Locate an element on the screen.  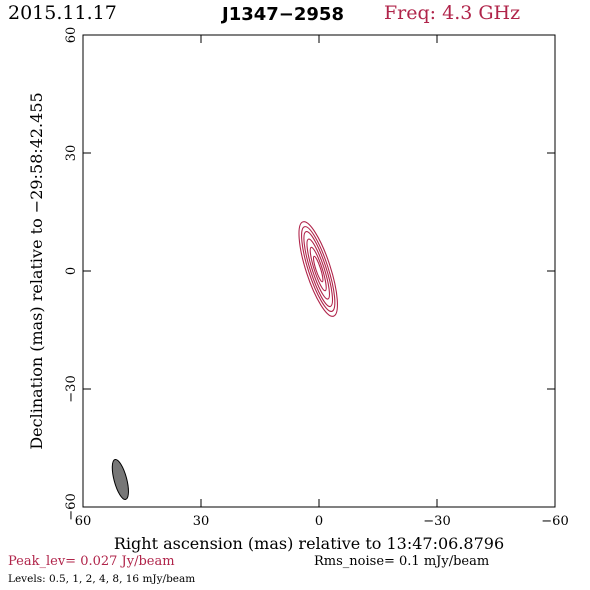
y-tick-label: 30 is located at coordinates (71, 153).